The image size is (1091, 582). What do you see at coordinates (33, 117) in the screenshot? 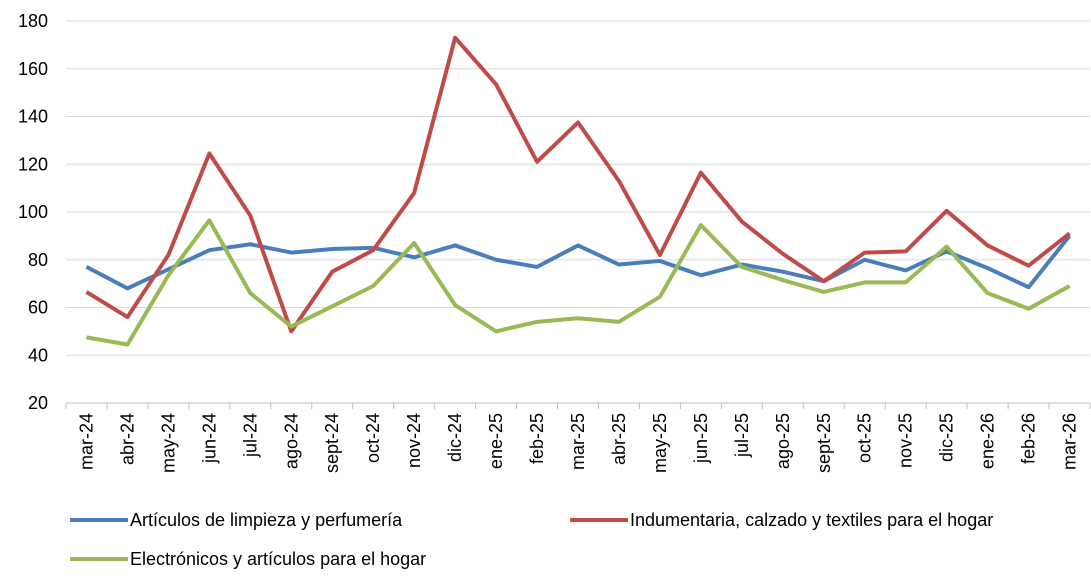
I see `y-tick-label: 140` at bounding box center [33, 117].